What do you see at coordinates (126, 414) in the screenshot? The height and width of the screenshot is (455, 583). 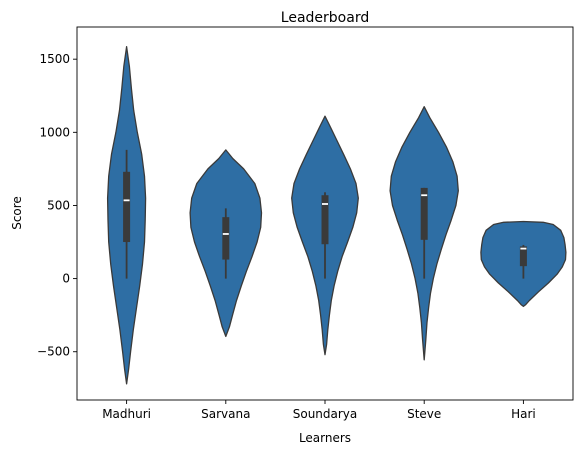 I see `x-tick-label: Madhuri` at bounding box center [126, 414].